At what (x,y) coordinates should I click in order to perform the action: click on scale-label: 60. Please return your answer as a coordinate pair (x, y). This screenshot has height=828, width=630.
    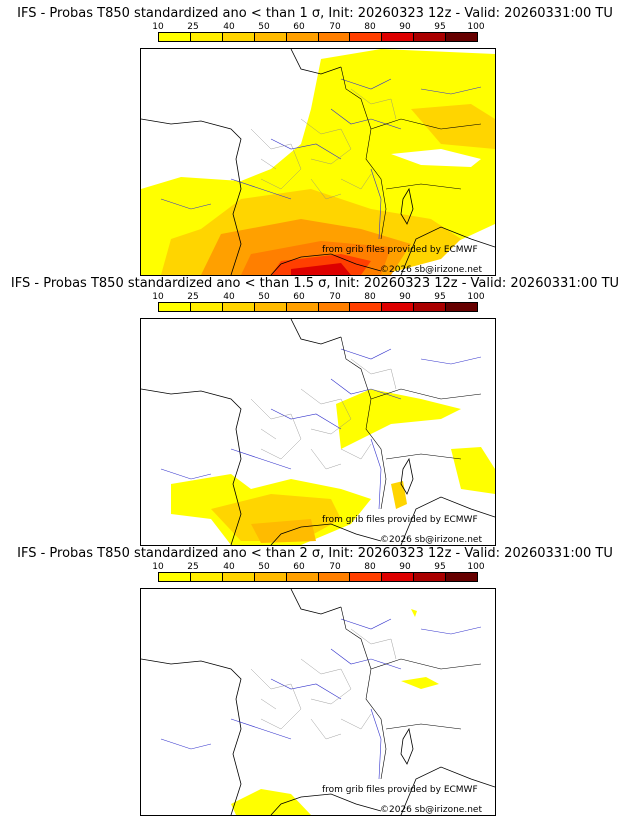
    Looking at the image, I should click on (299, 27).